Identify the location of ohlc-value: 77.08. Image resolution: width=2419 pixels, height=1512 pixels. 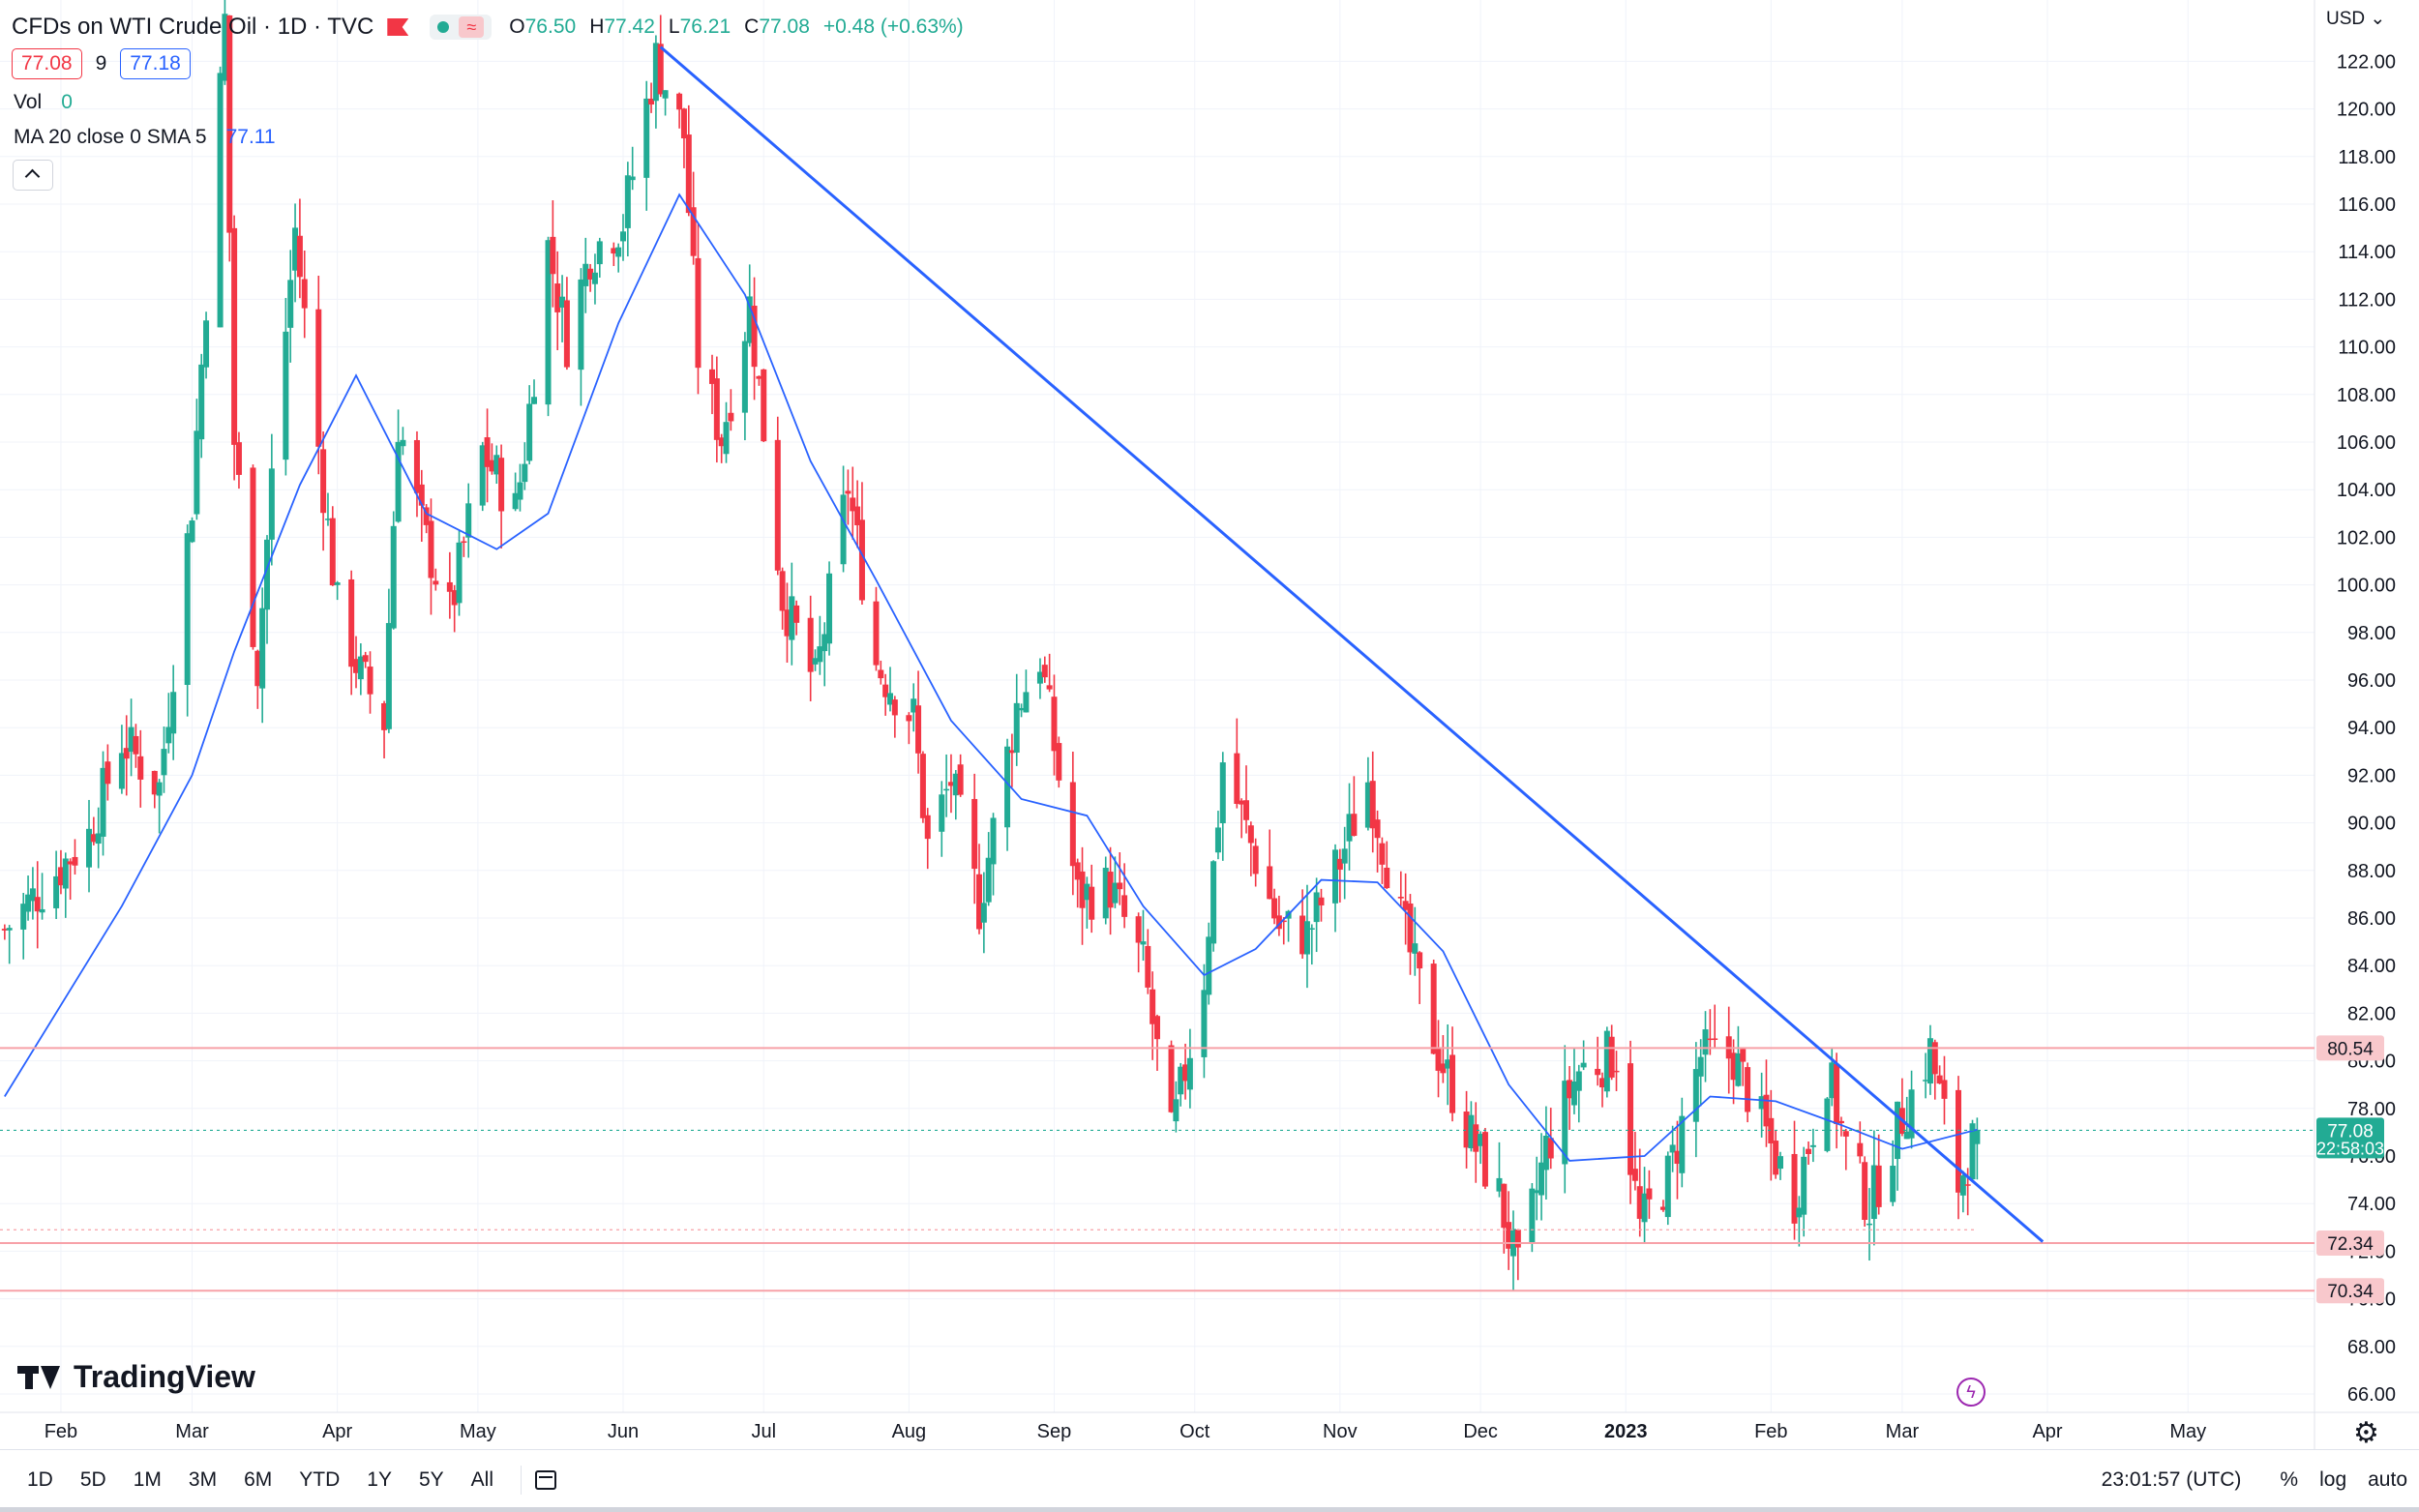
(785, 27).